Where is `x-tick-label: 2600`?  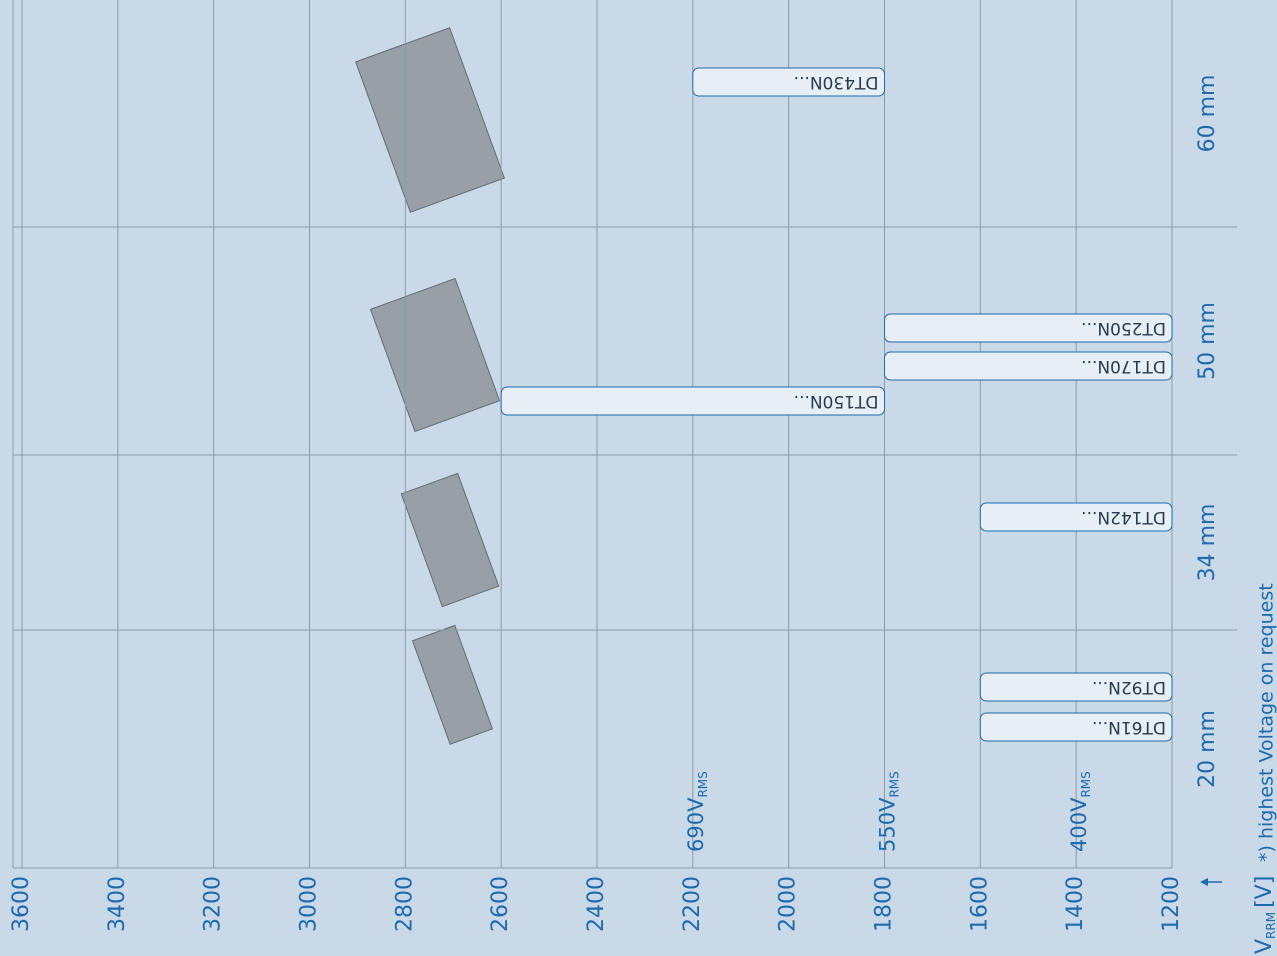 x-tick-label: 2600 is located at coordinates (500, 904).